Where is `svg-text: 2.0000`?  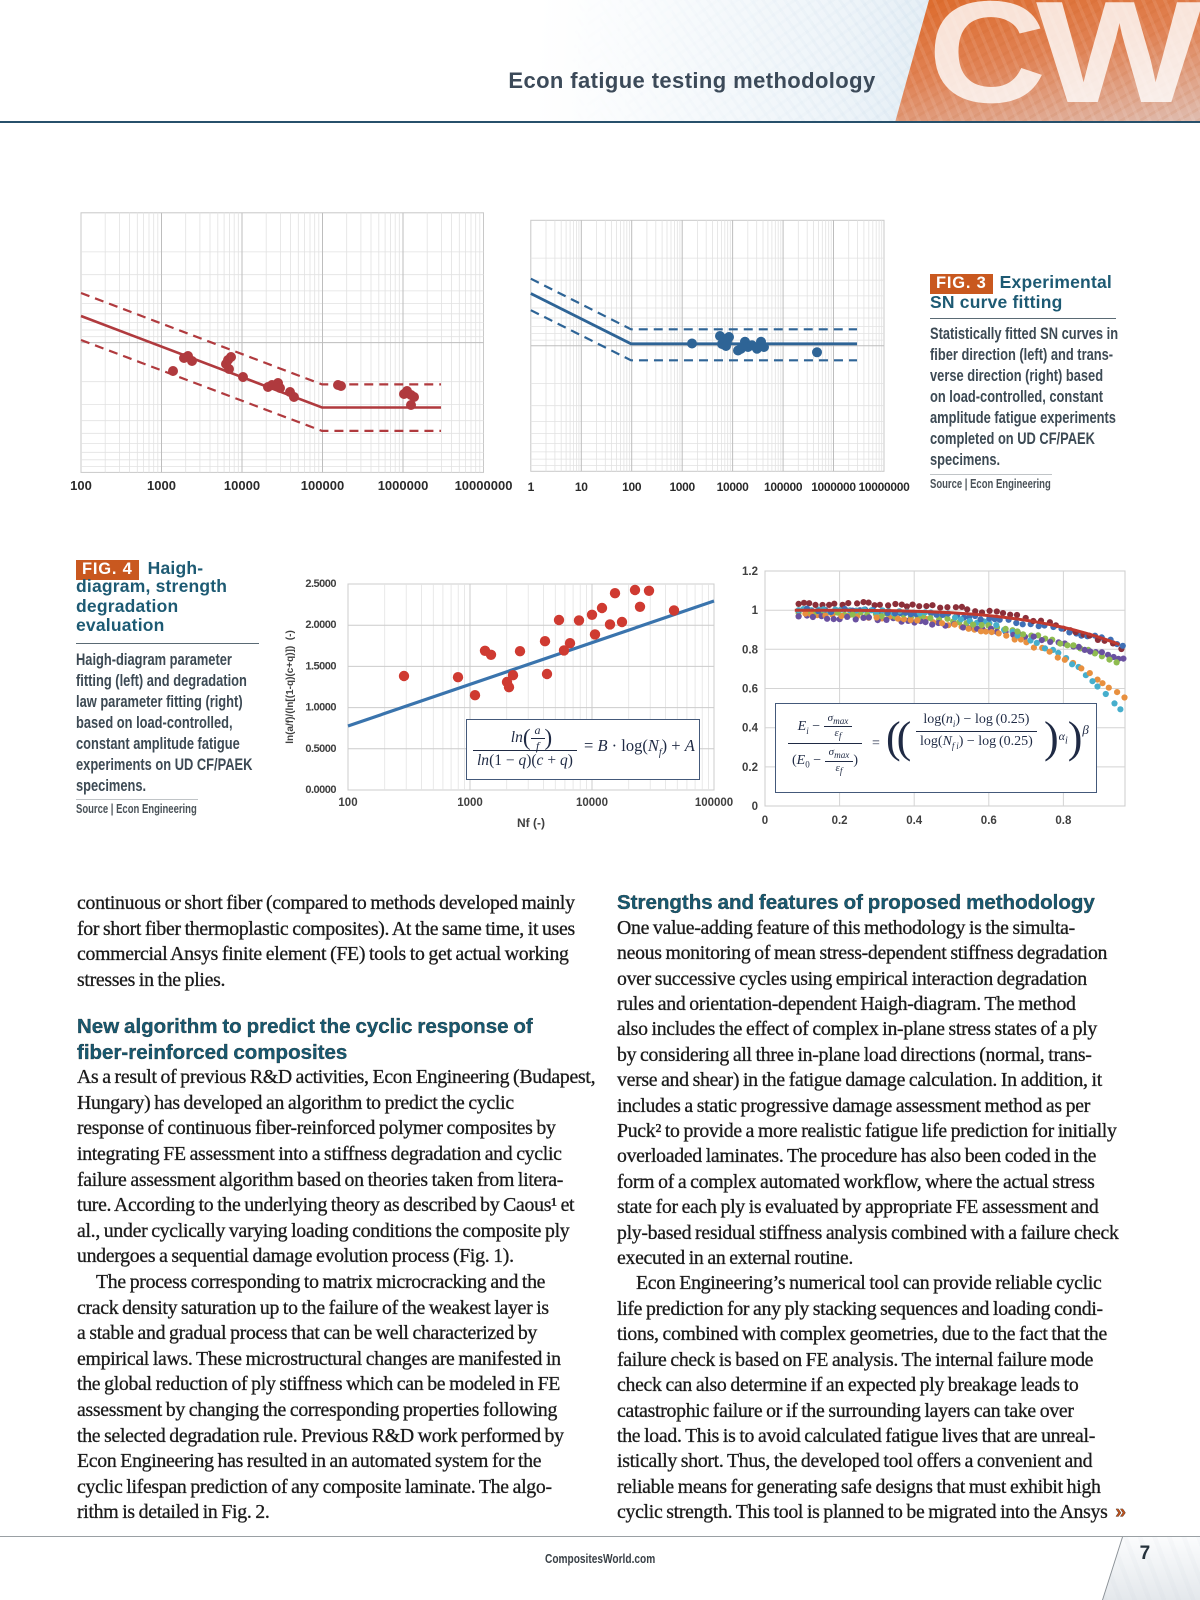 svg-text: 2.0000 is located at coordinates (320, 625).